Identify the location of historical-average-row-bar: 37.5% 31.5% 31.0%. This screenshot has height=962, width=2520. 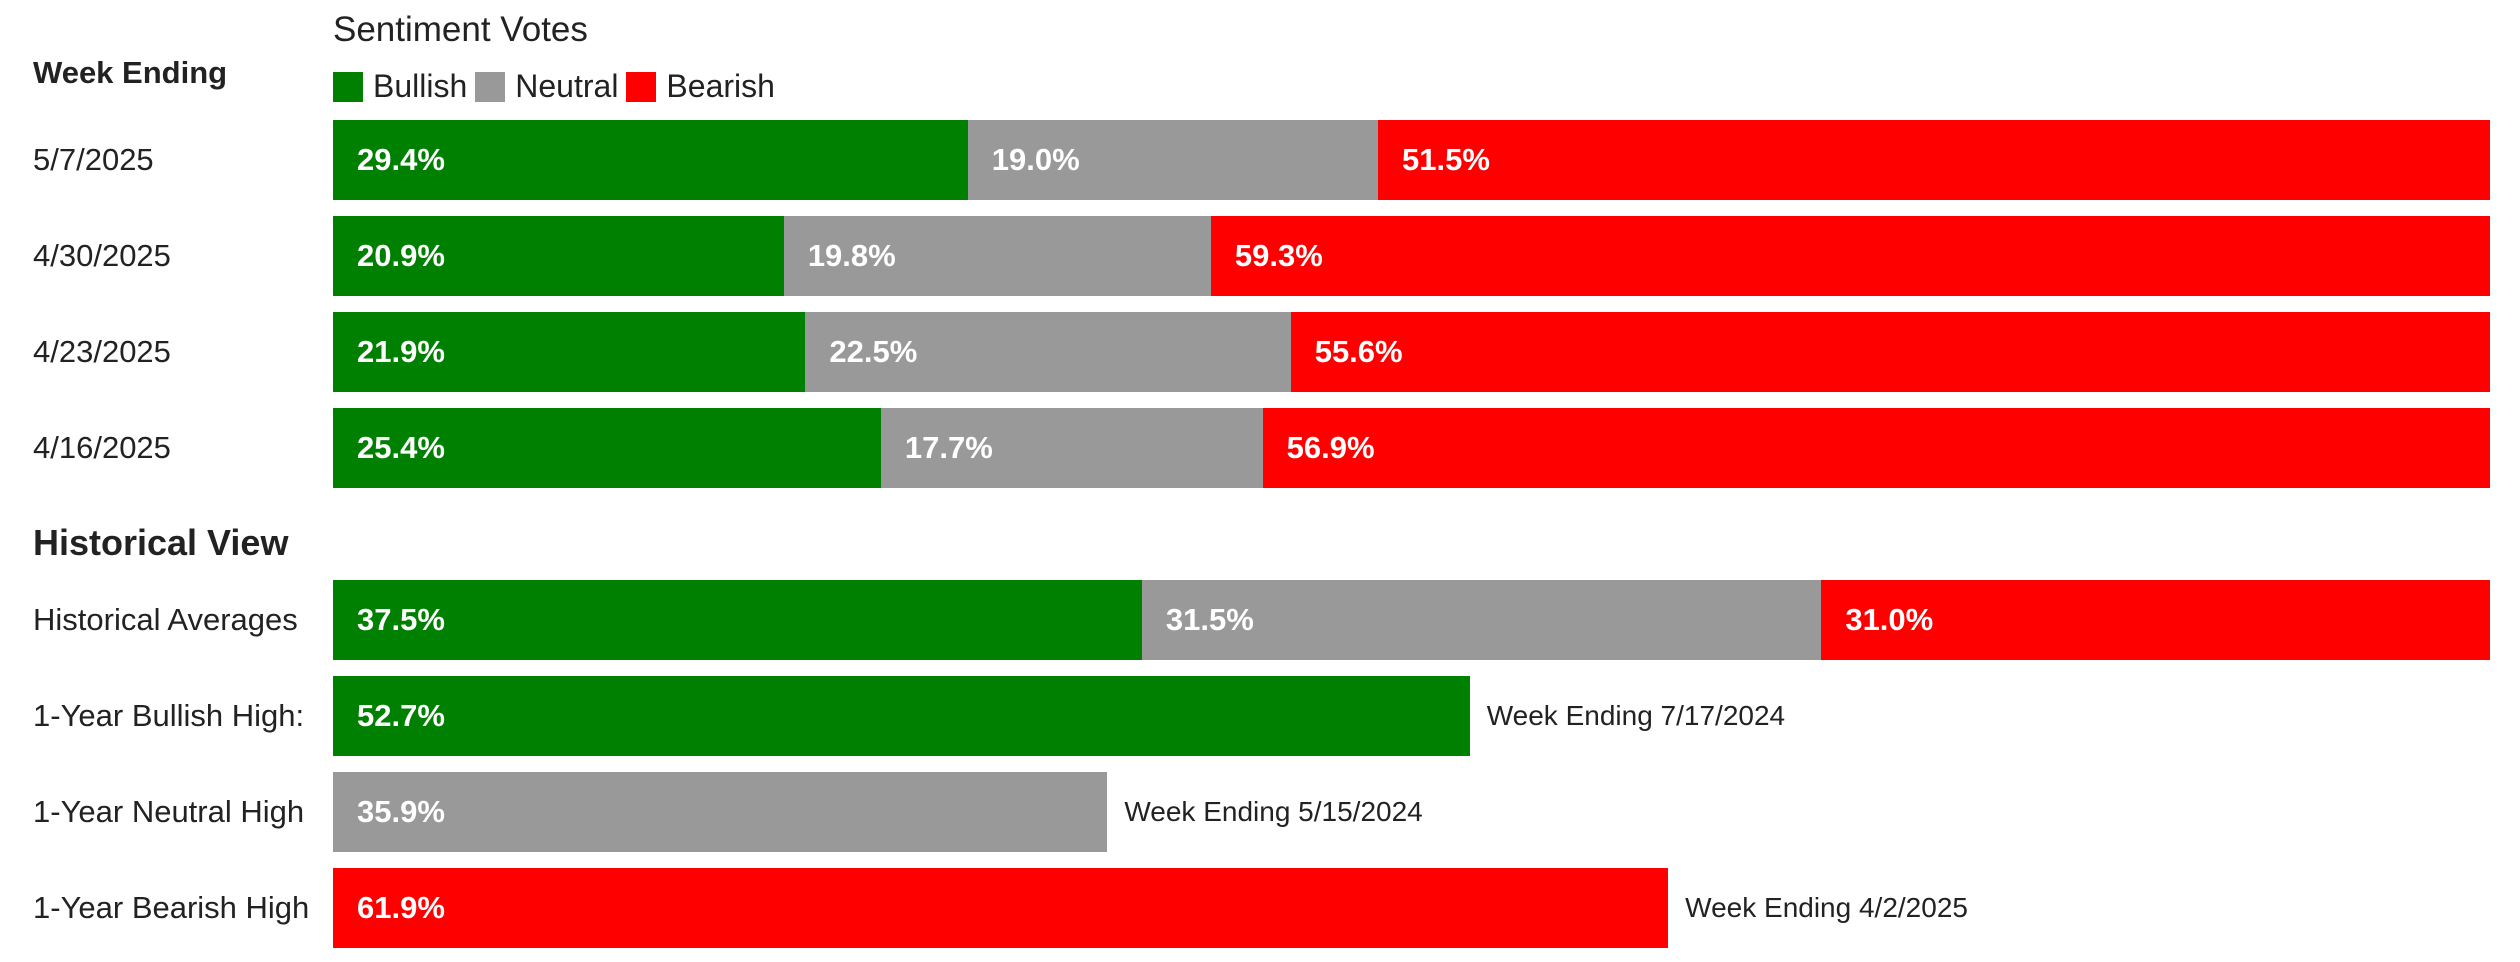
(1411, 620).